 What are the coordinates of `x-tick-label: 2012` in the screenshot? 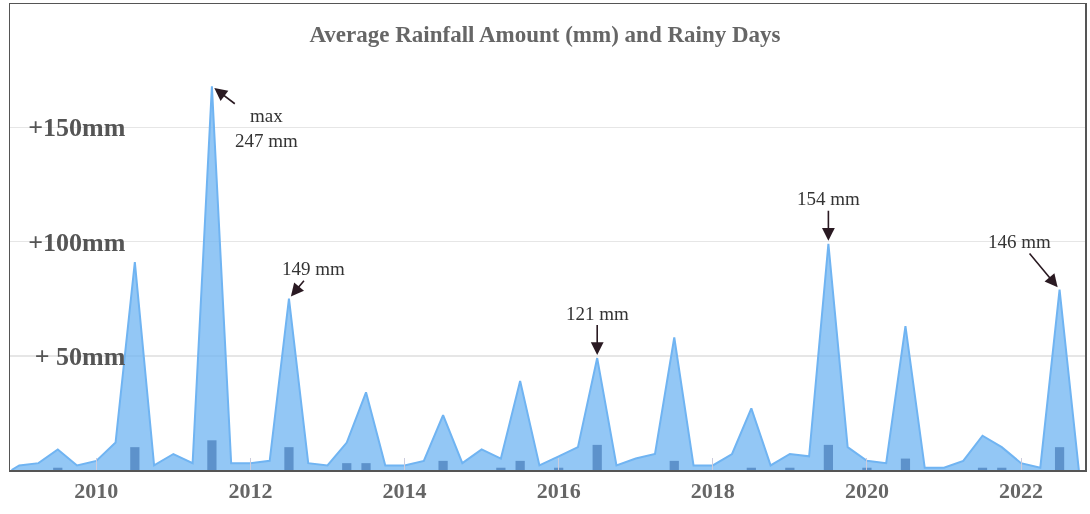 It's located at (250, 490).